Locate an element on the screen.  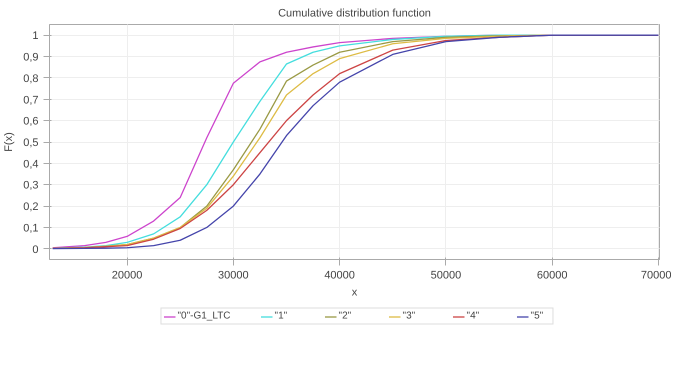
x-tick-label: 70000 is located at coordinates (656, 276).